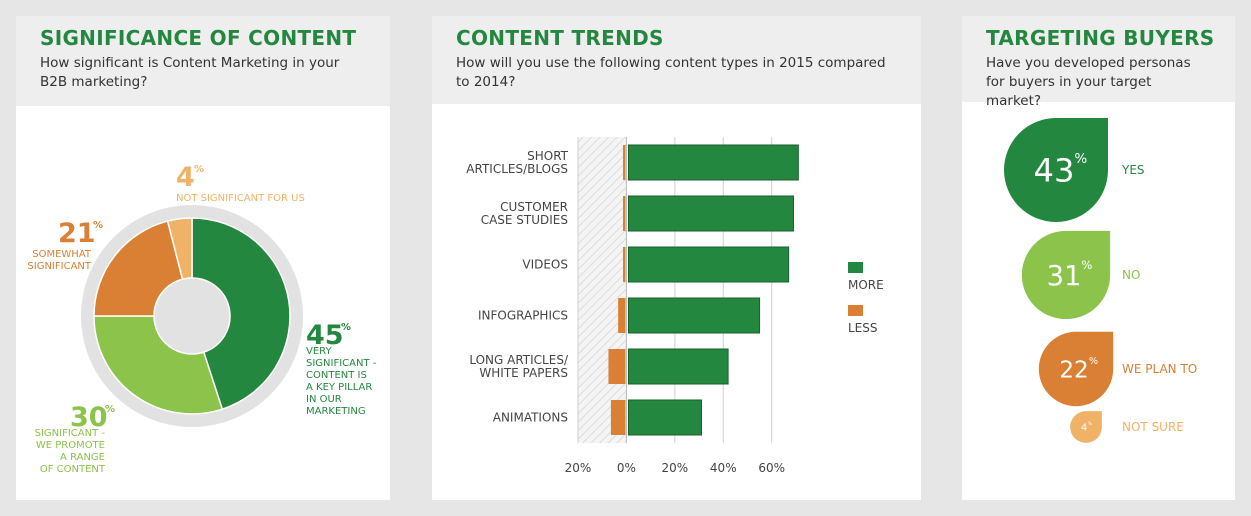 The height and width of the screenshot is (516, 1251). Describe the element at coordinates (855, 310) in the screenshot. I see `legend-swatch-less` at that location.